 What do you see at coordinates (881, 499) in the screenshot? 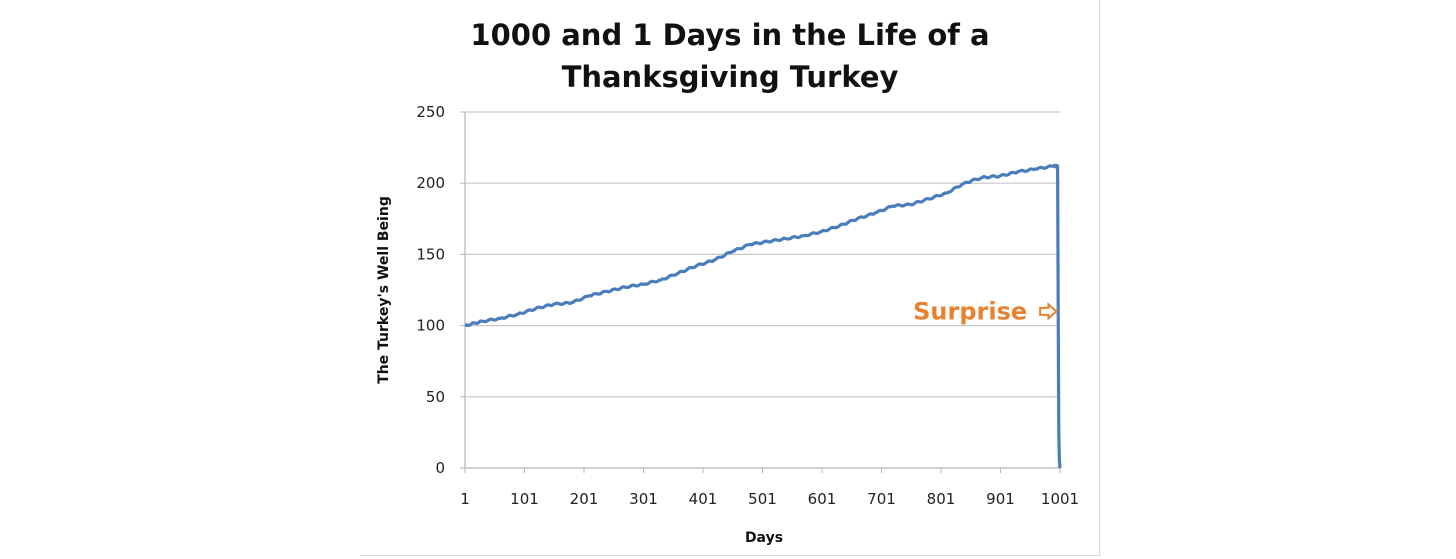
I see `x-tick-label-701: 701` at bounding box center [881, 499].